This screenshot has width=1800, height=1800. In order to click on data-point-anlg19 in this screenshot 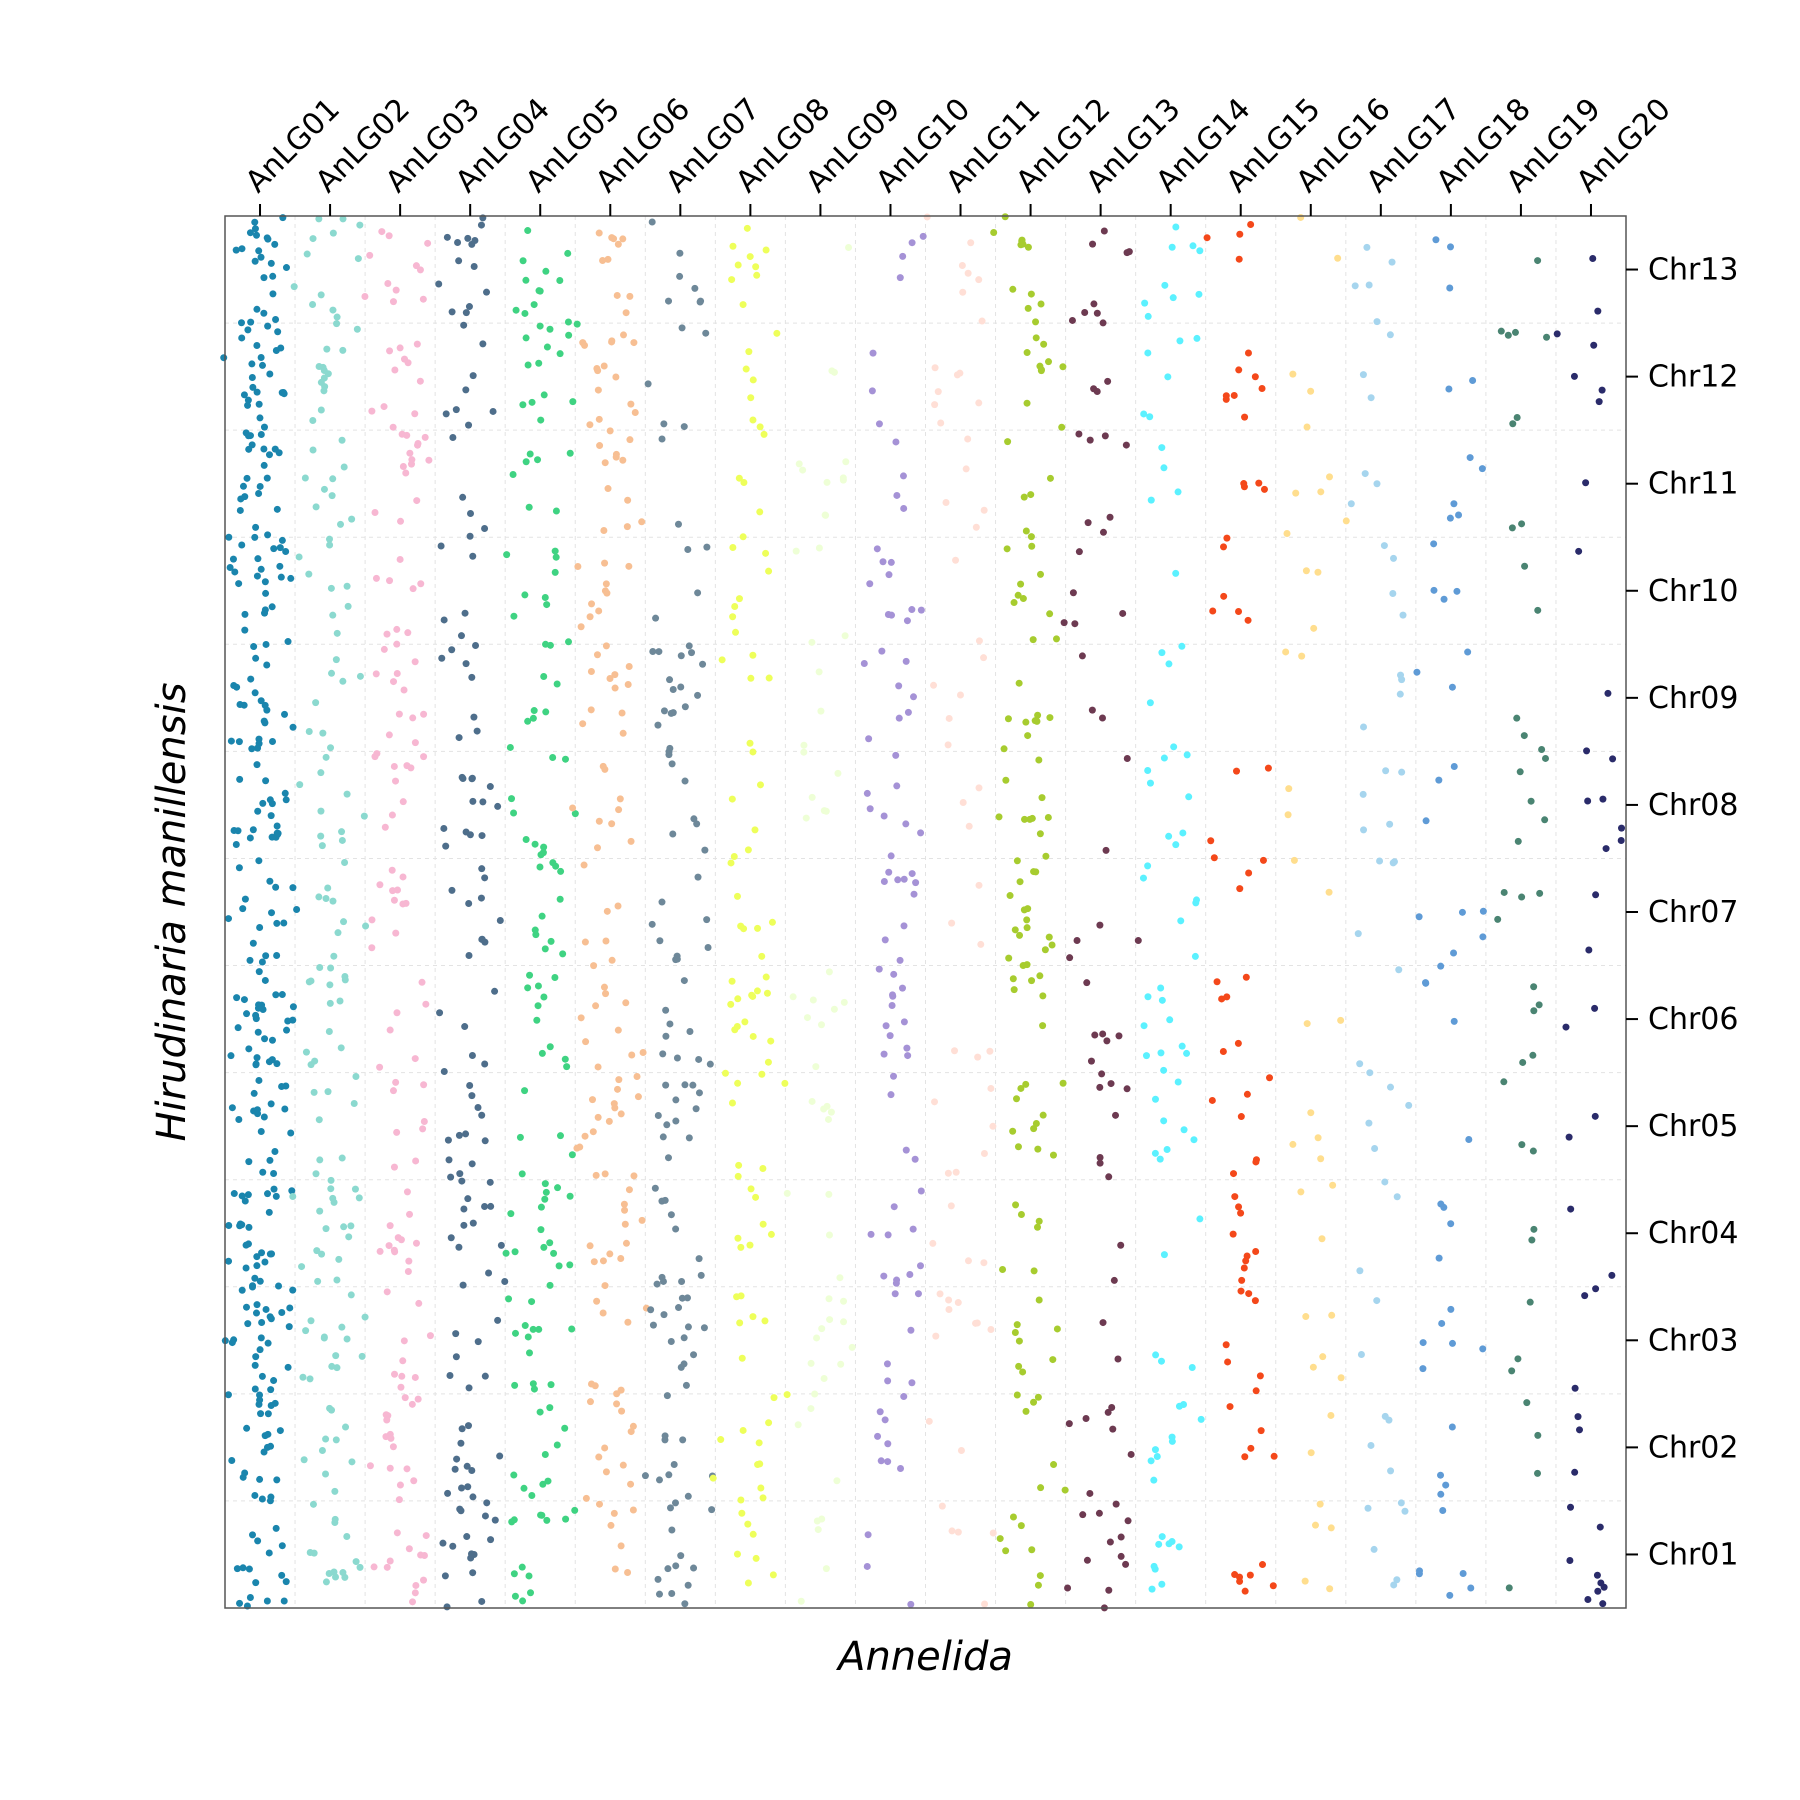, I will do `click(1501, 331)`.